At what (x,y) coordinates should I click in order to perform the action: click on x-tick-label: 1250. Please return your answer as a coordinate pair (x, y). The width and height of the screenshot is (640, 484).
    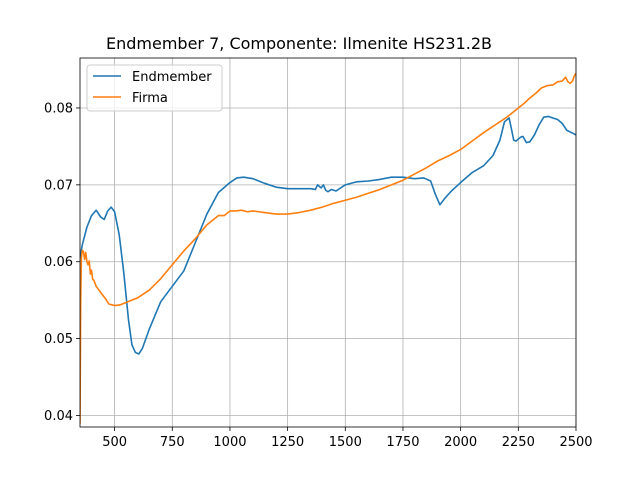
    Looking at the image, I should click on (287, 442).